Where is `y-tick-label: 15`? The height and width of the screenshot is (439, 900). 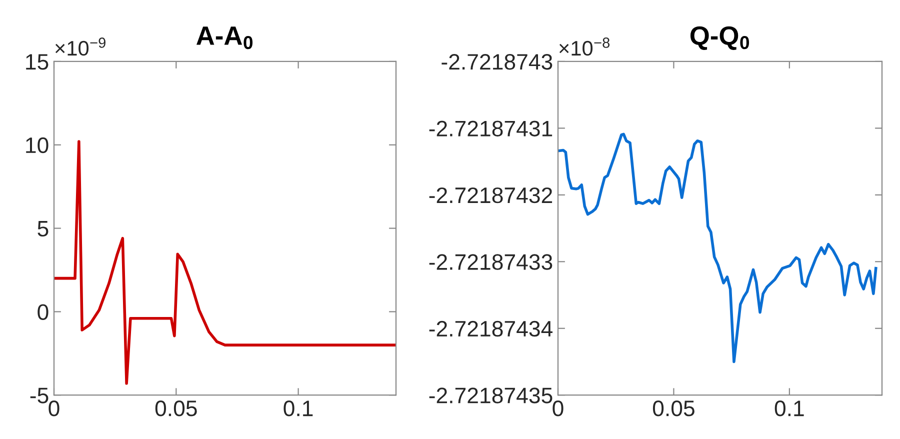 y-tick-label: 15 is located at coordinates (37, 62).